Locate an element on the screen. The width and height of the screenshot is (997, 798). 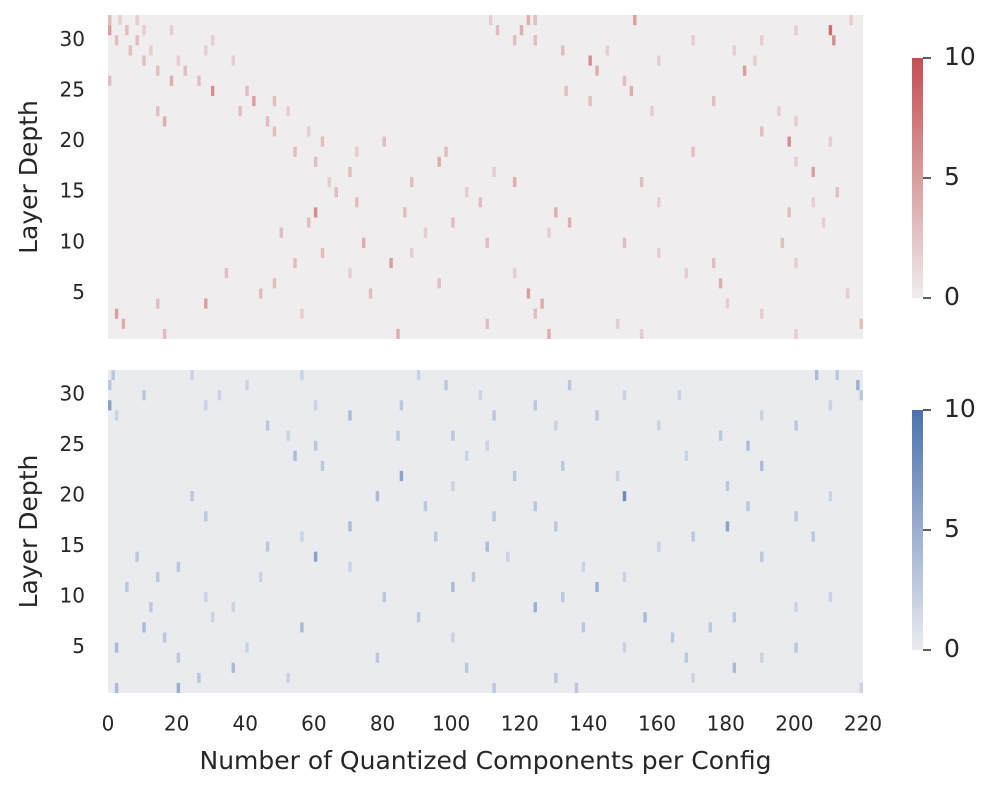
x-tick-label: 140 is located at coordinates (588, 724).